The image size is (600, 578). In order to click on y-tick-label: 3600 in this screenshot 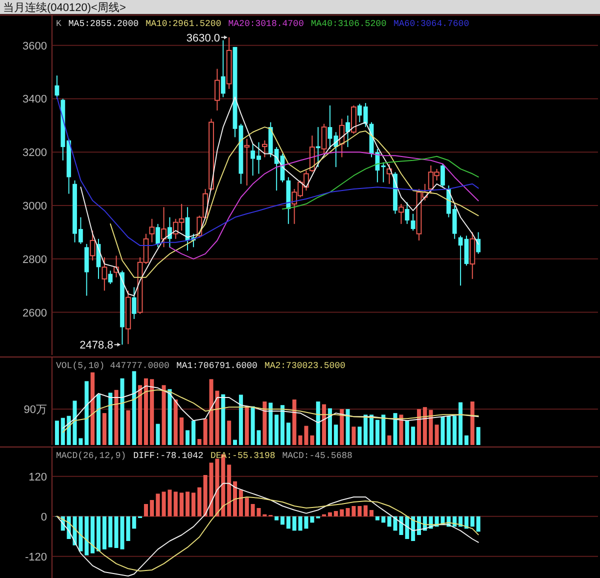, I will do `click(34, 46)`.